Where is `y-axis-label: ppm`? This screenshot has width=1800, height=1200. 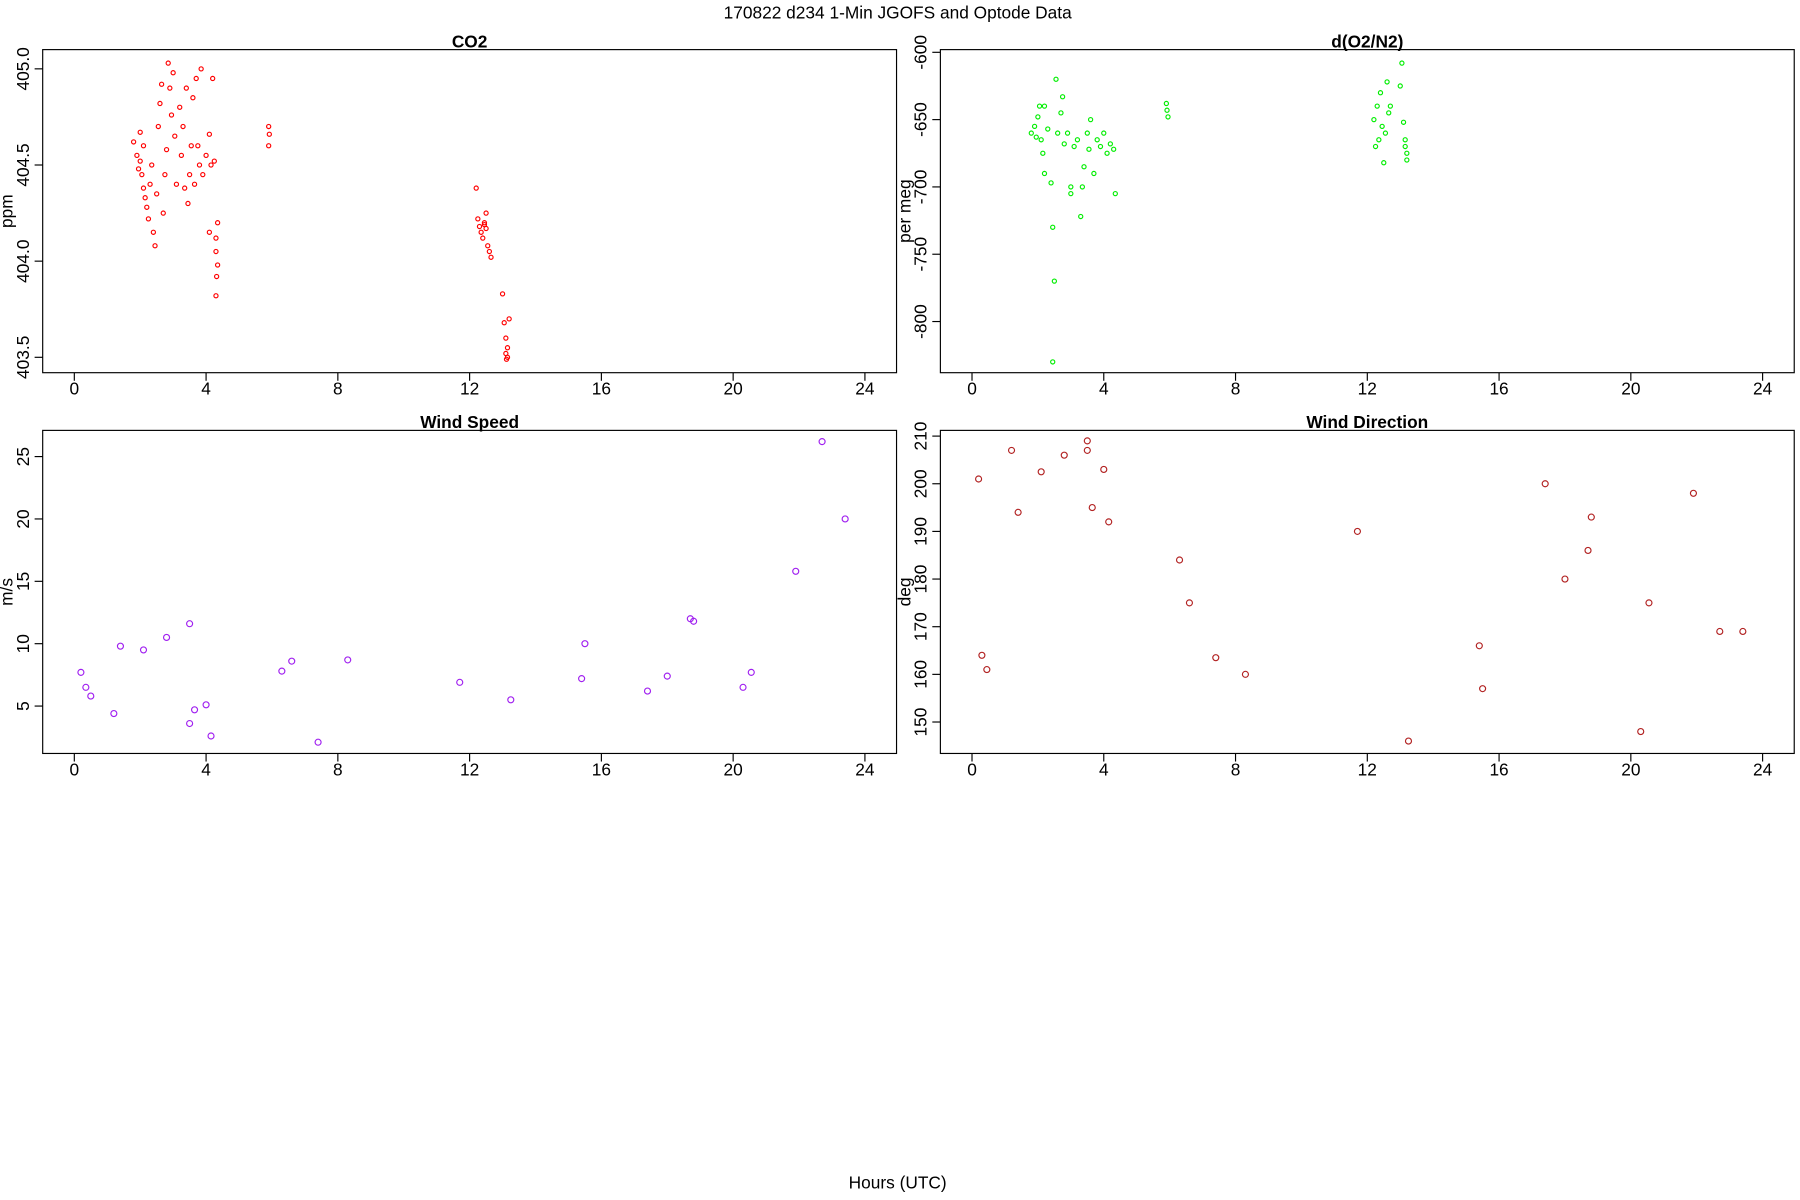
y-axis-label: ppm is located at coordinates (8, 211).